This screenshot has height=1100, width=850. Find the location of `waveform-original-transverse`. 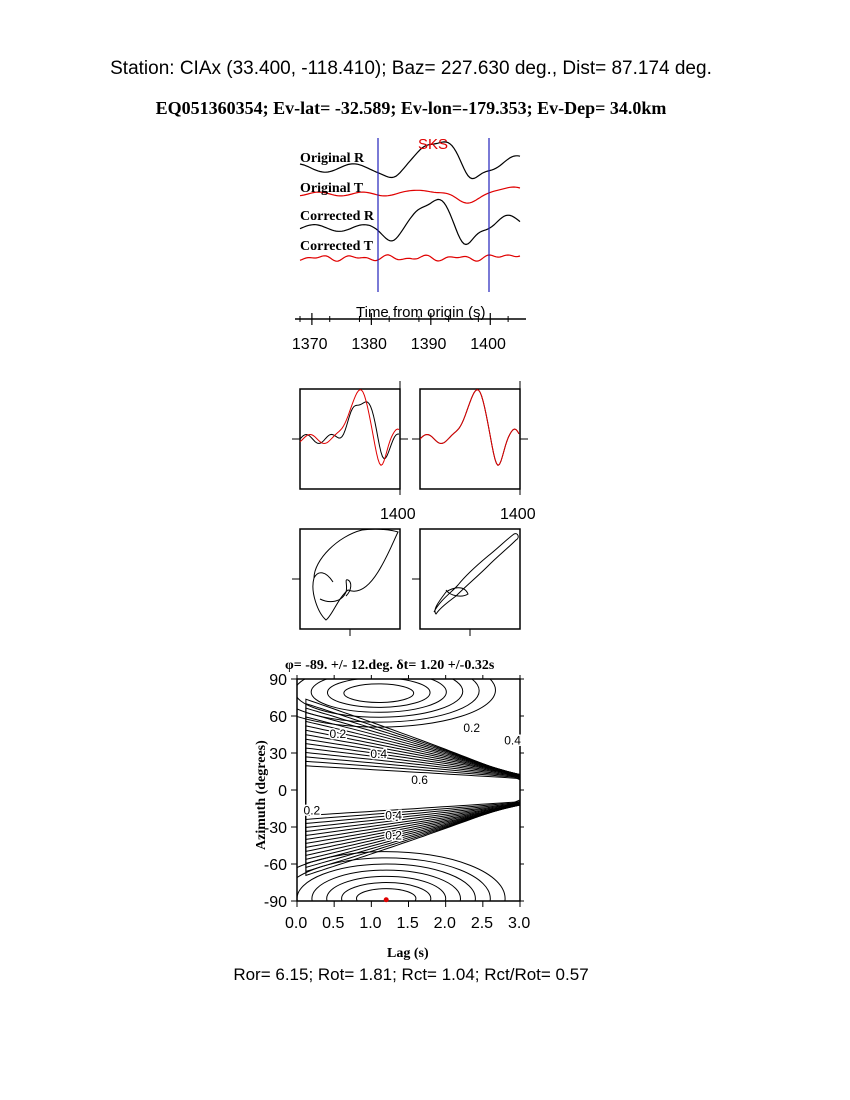

waveform-original-transverse is located at coordinates (349, 427).